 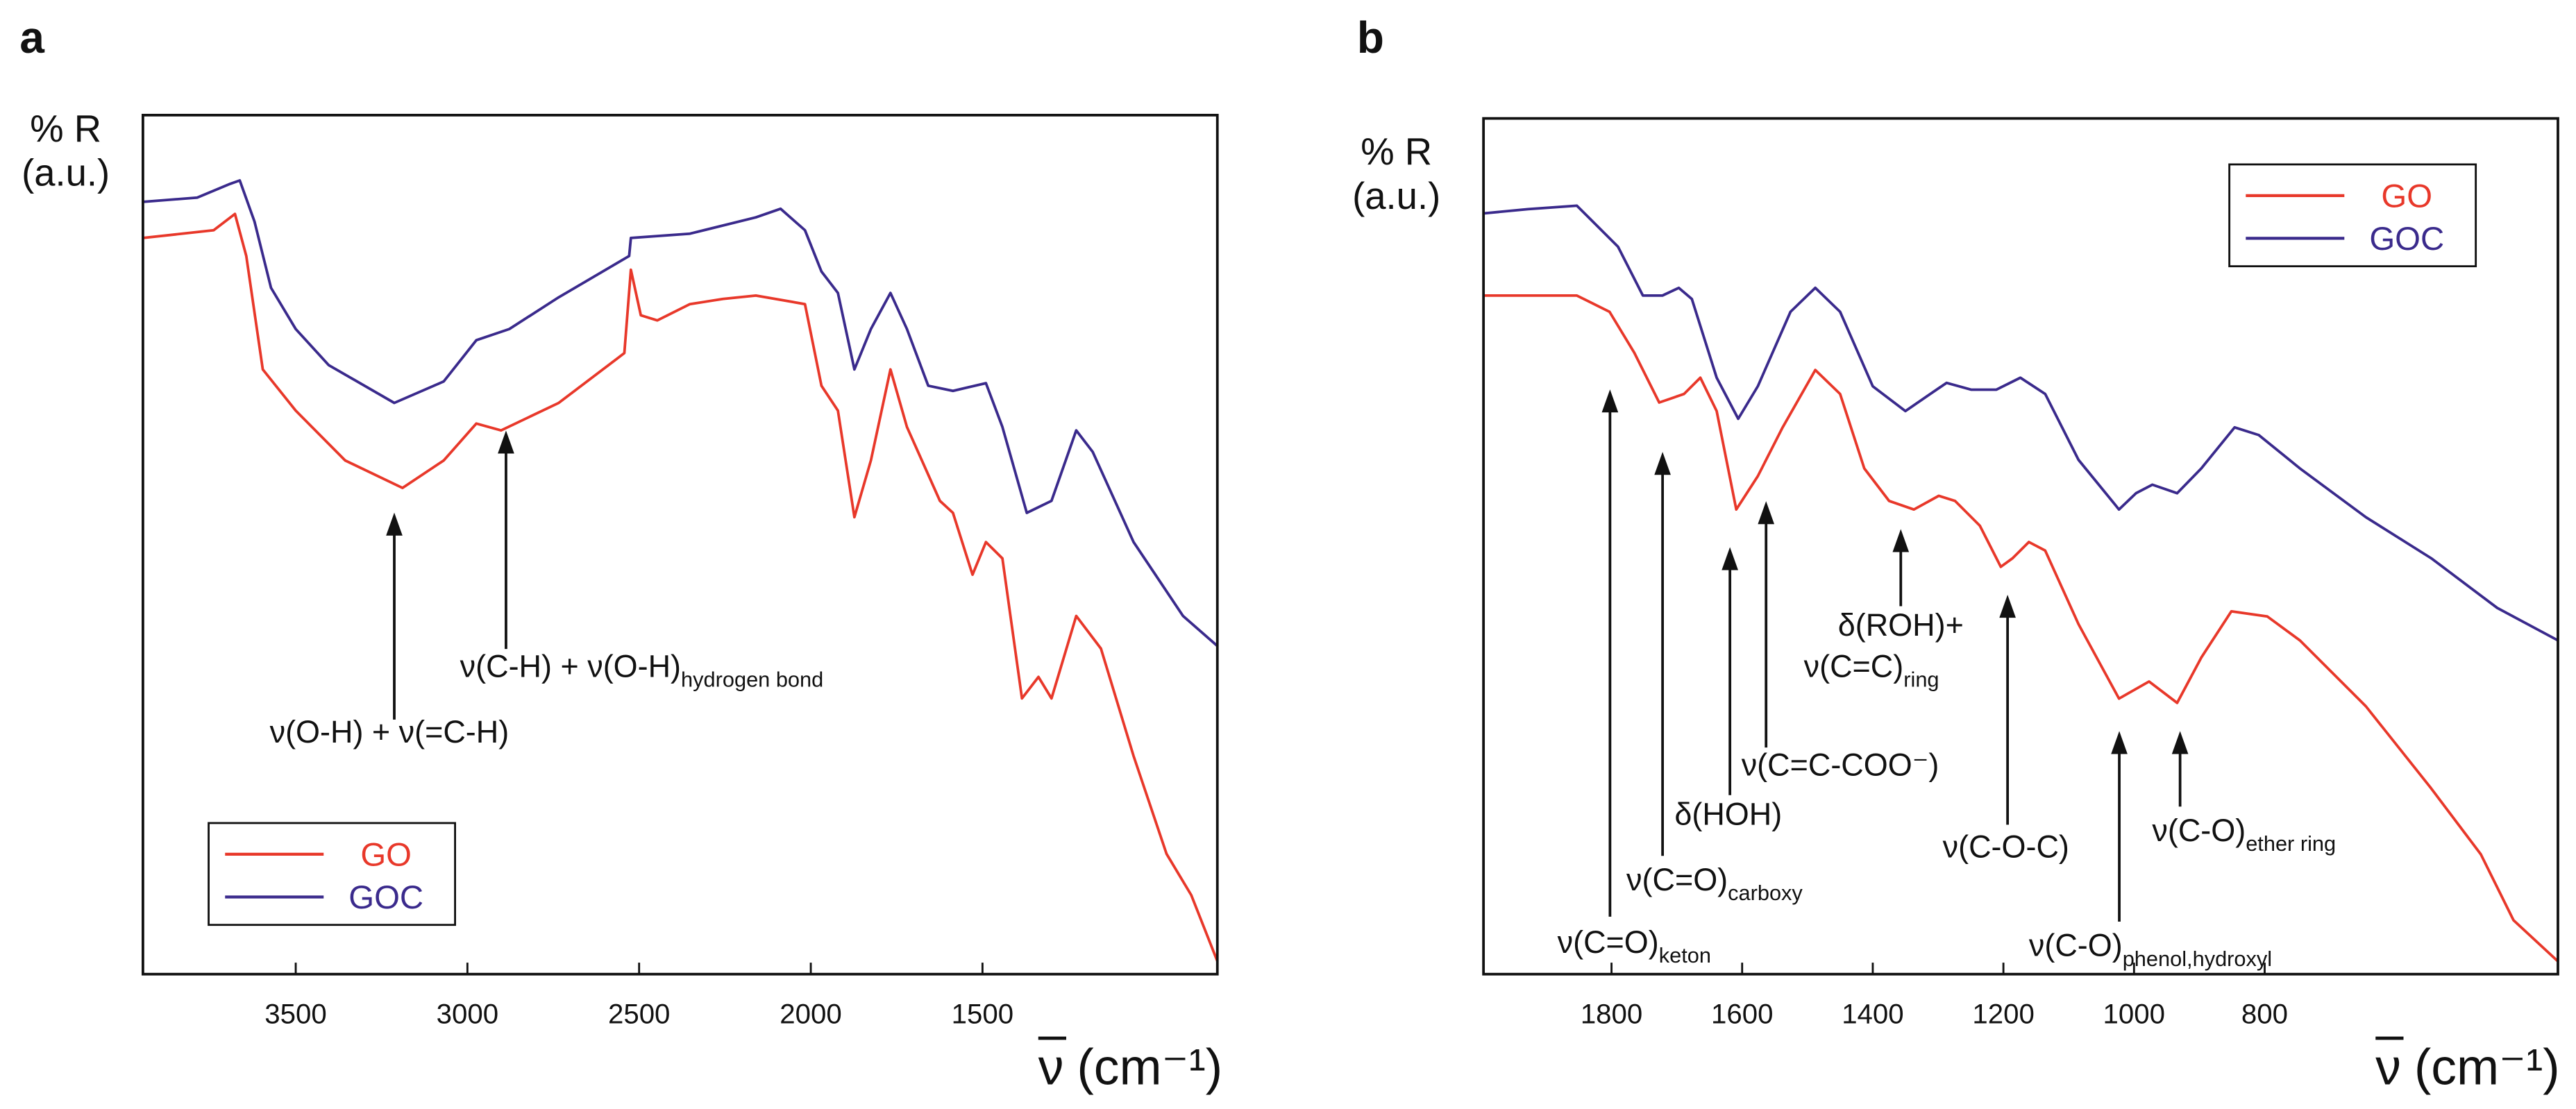 What do you see at coordinates (1921, 680) in the screenshot?
I see `annotation-subscript: ring` at bounding box center [1921, 680].